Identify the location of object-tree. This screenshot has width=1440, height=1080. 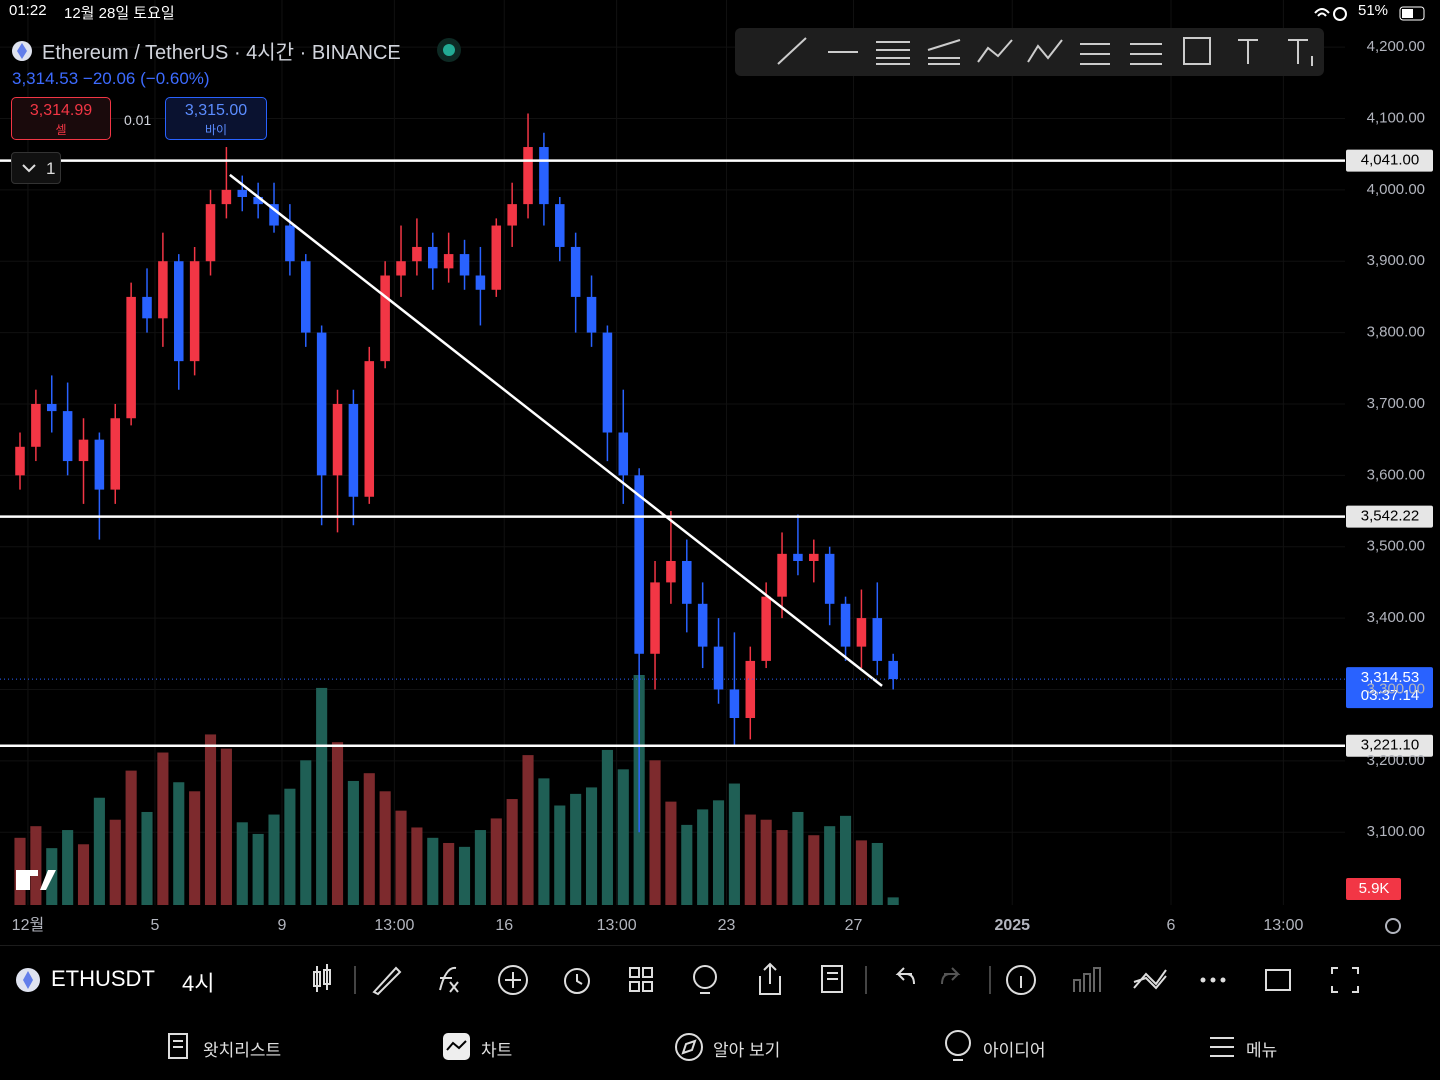
(832, 979).